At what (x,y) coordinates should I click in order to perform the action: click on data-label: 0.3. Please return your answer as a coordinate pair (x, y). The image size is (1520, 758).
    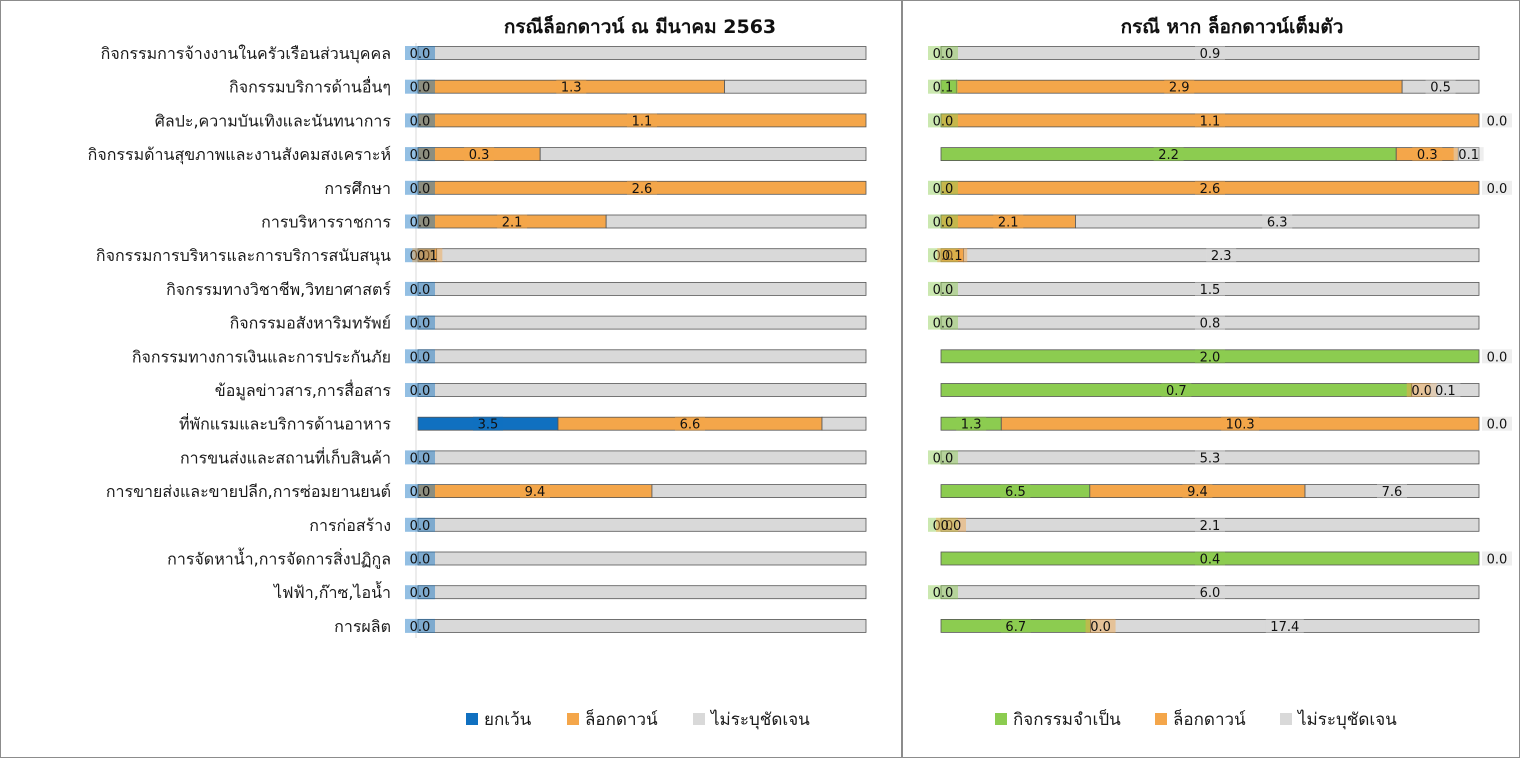
    Looking at the image, I should click on (479, 155).